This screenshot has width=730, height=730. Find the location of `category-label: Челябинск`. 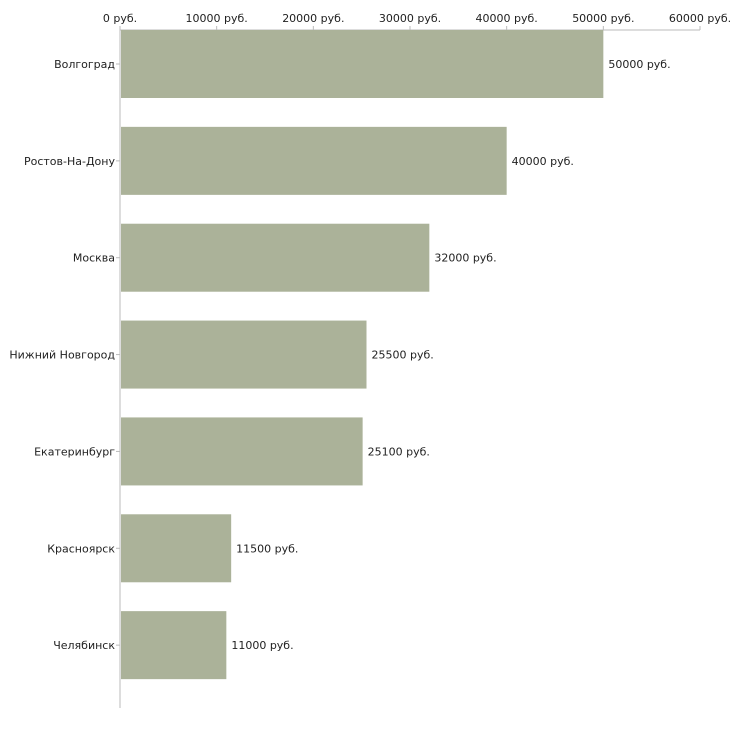

category-label: Челябинск is located at coordinates (84, 645).